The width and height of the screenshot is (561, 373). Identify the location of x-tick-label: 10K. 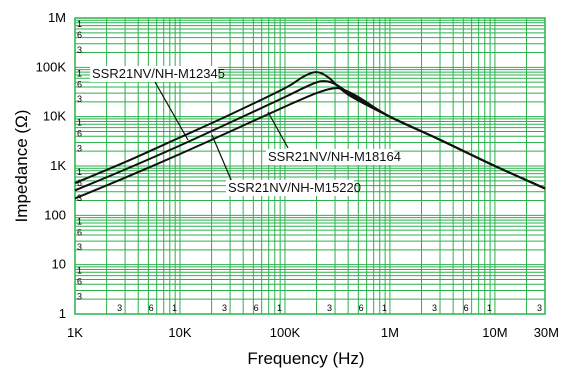
(179, 332).